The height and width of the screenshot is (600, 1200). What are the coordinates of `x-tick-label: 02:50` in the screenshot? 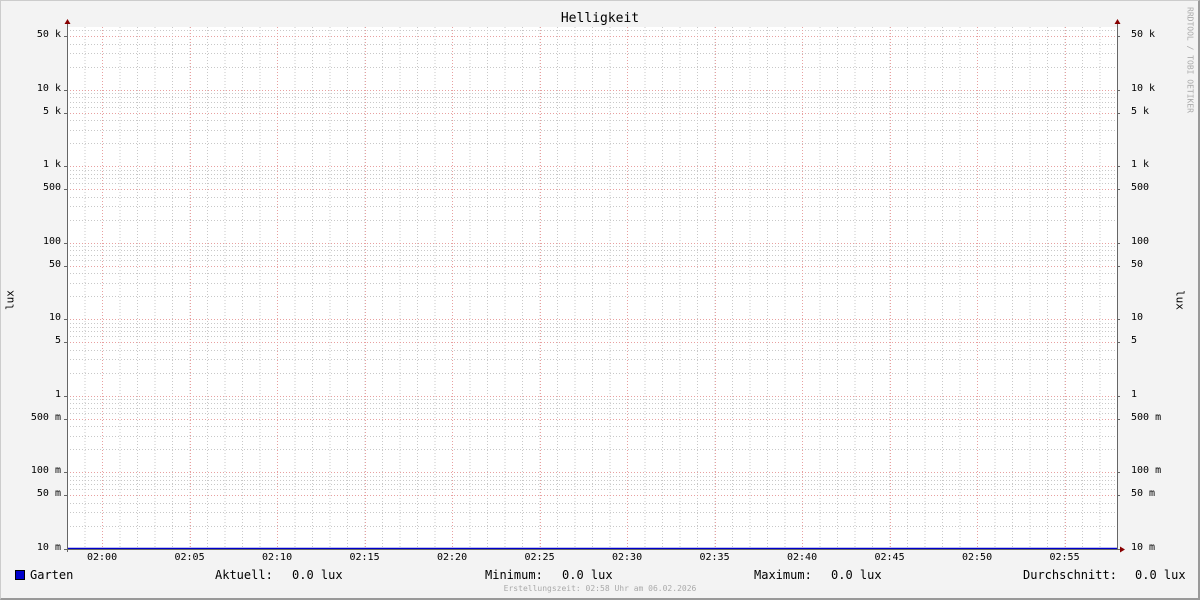 It's located at (977, 557).